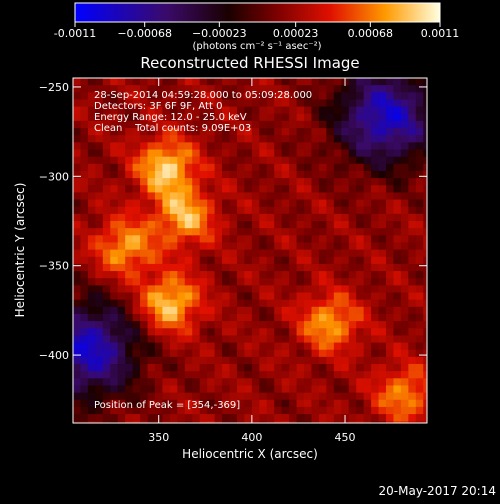 The height and width of the screenshot is (504, 500). What do you see at coordinates (158, 437) in the screenshot?
I see `x-tick-label: 350` at bounding box center [158, 437].